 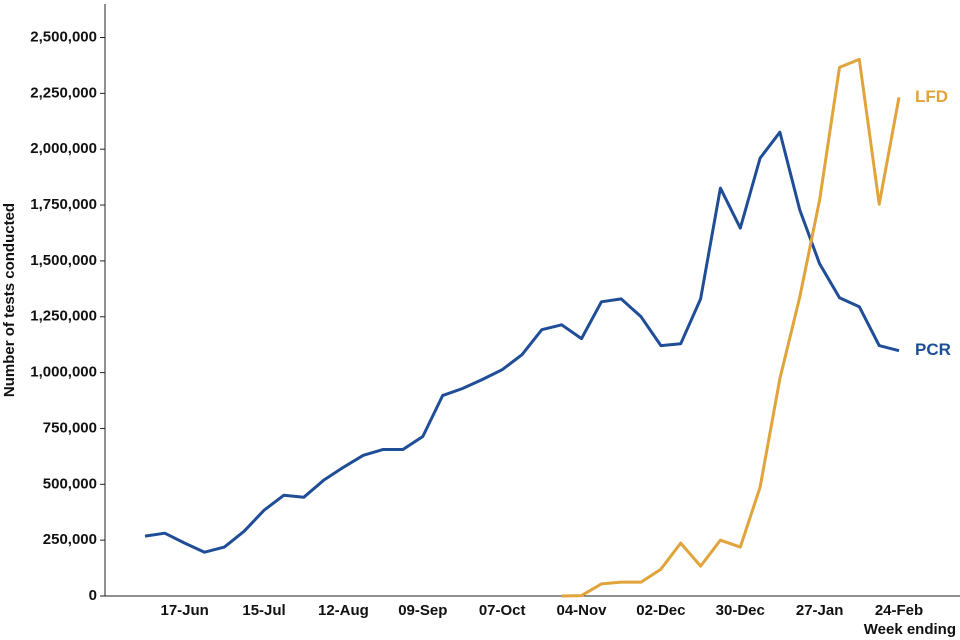 What do you see at coordinates (820, 610) in the screenshot?
I see `x-tick-label: 27-Jan` at bounding box center [820, 610].